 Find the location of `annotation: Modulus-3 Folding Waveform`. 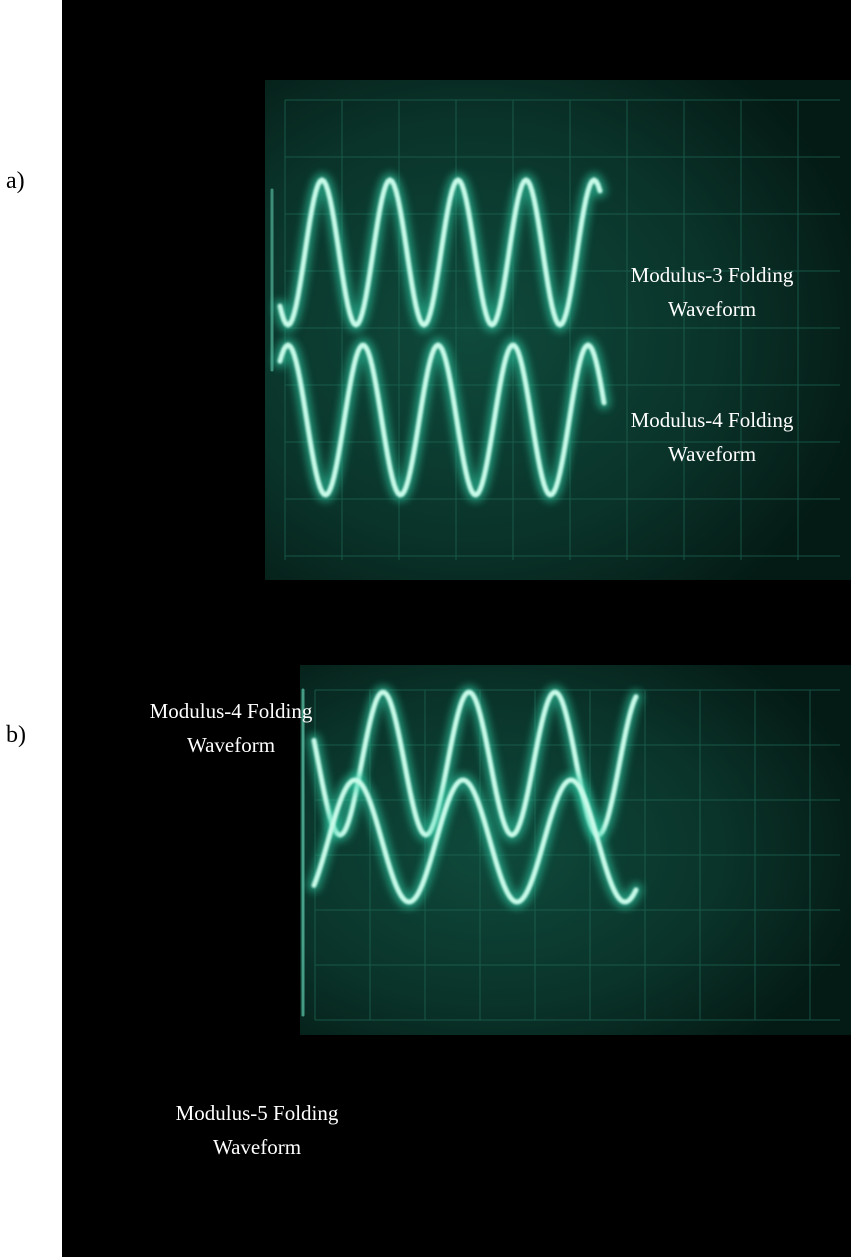

annotation: Modulus-3 Folding Waveform is located at coordinates (712, 292).